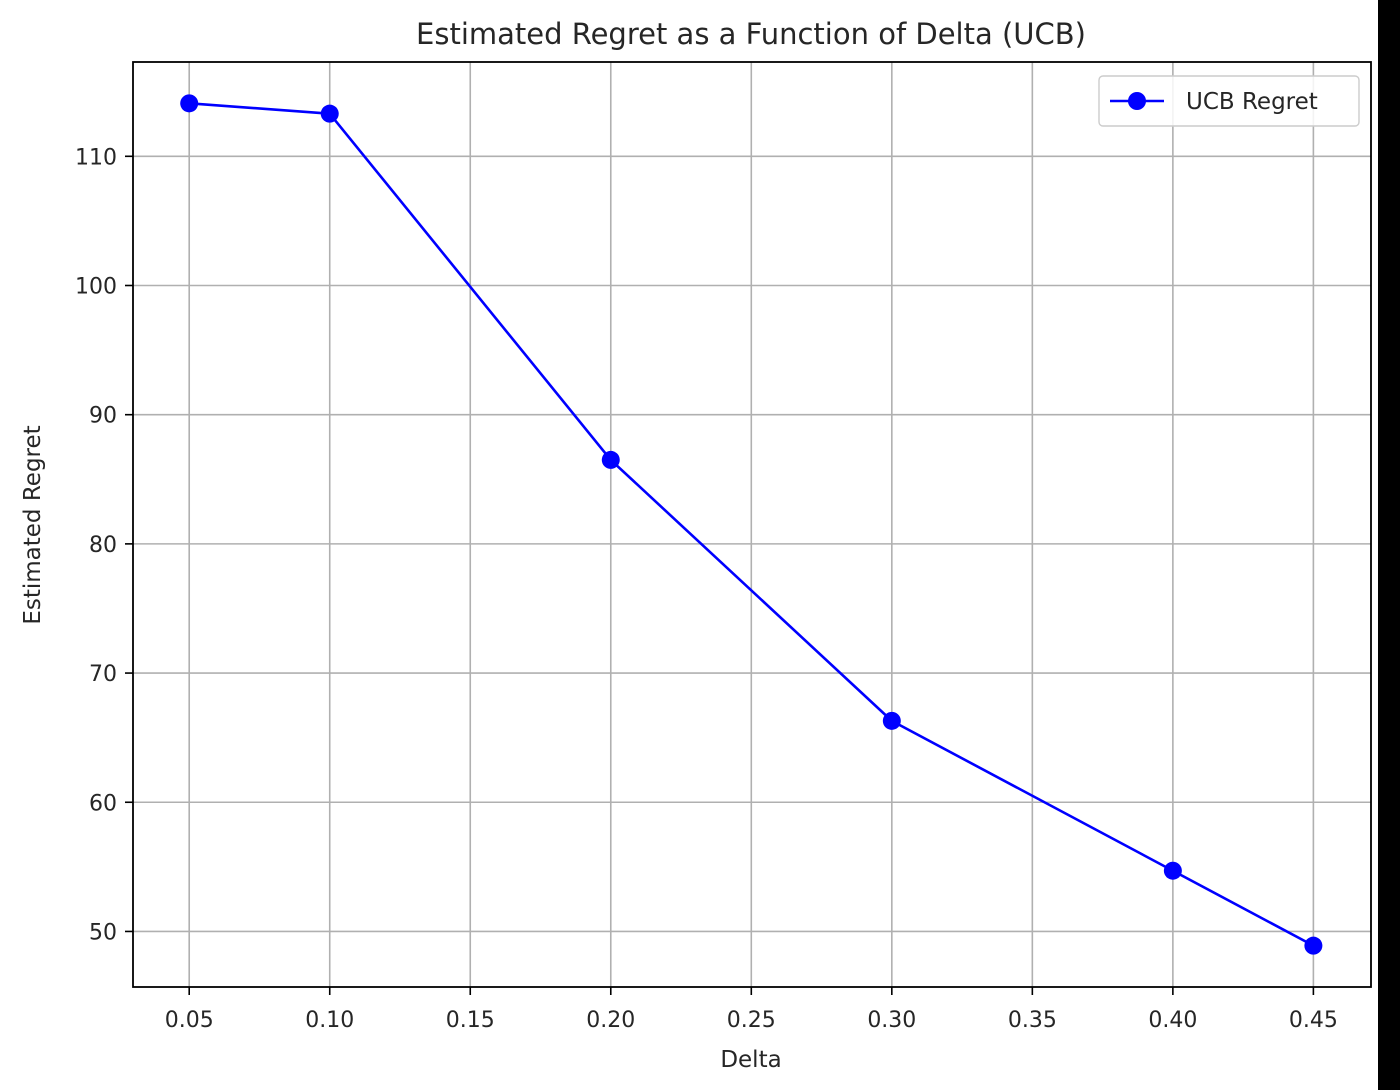  What do you see at coordinates (470, 1020) in the screenshot?
I see `x-tick-label: 0.15` at bounding box center [470, 1020].